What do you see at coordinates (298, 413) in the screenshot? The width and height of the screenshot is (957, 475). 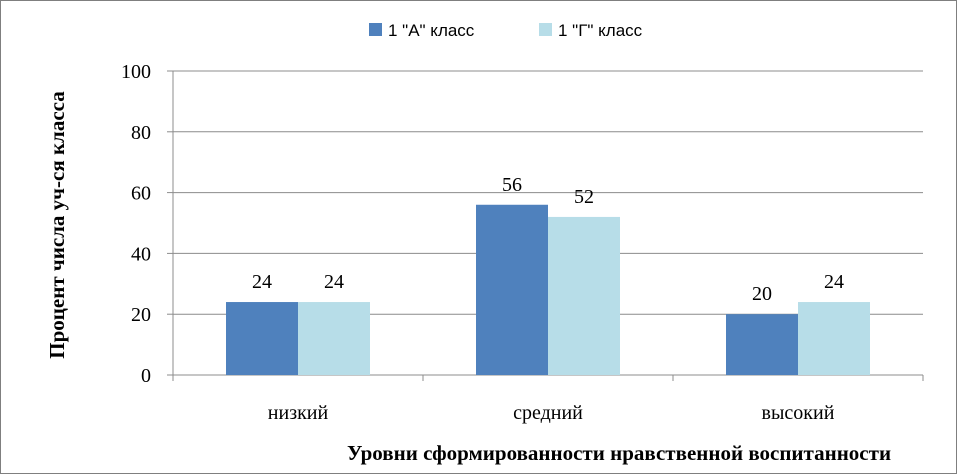 I see `x-tick-label: низкий` at bounding box center [298, 413].